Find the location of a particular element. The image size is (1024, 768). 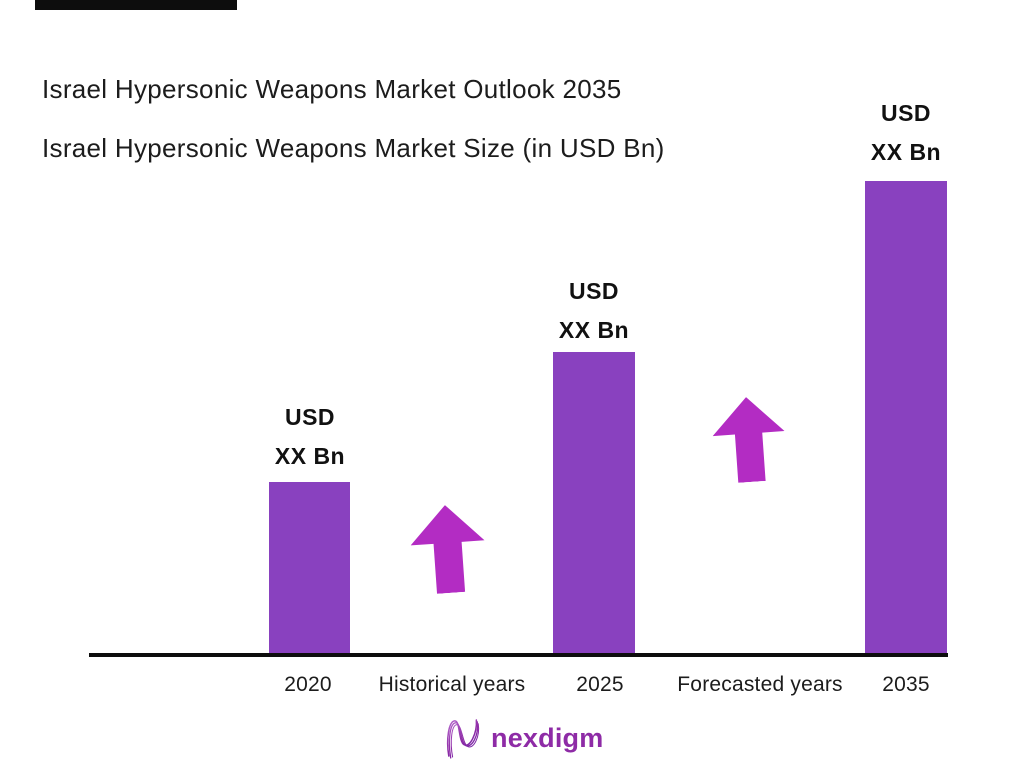

nexdigm-wave-icon is located at coordinates (463, 739).